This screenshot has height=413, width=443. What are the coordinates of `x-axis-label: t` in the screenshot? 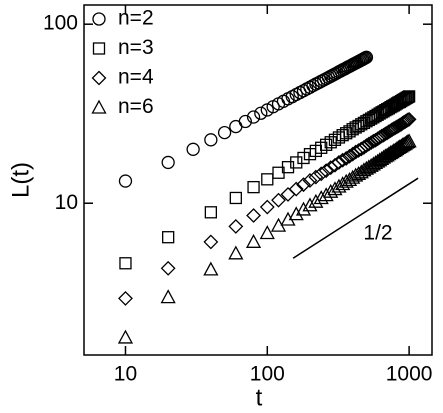 It's located at (259, 397).